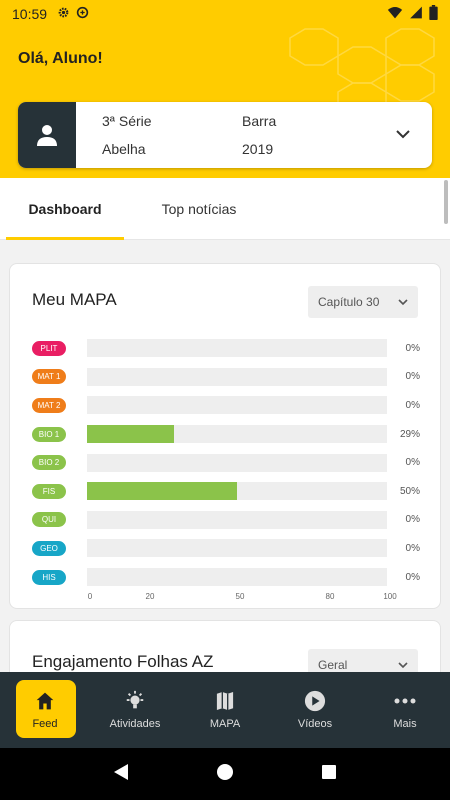  What do you see at coordinates (63, 14) in the screenshot?
I see `settings-gear-icon` at bounding box center [63, 14].